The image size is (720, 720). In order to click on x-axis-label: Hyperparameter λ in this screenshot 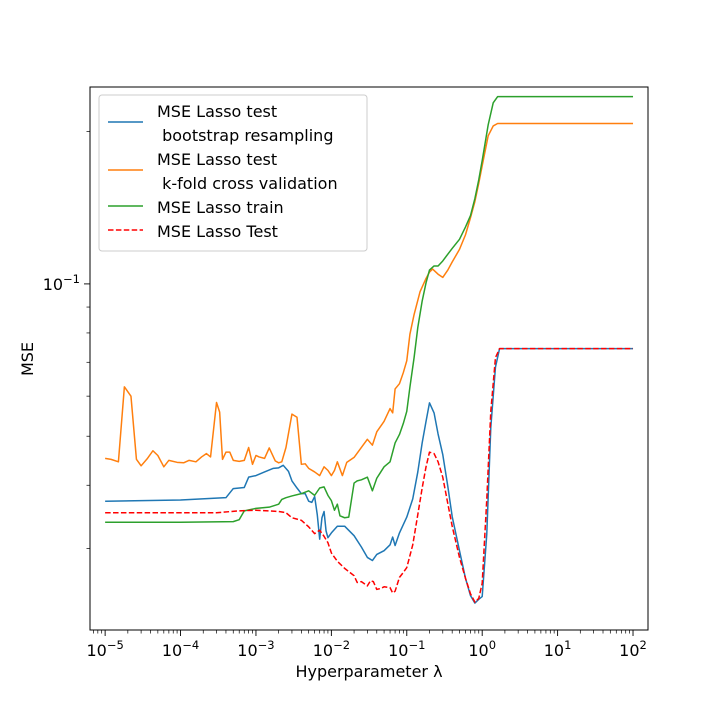, I will do `click(368, 671)`.